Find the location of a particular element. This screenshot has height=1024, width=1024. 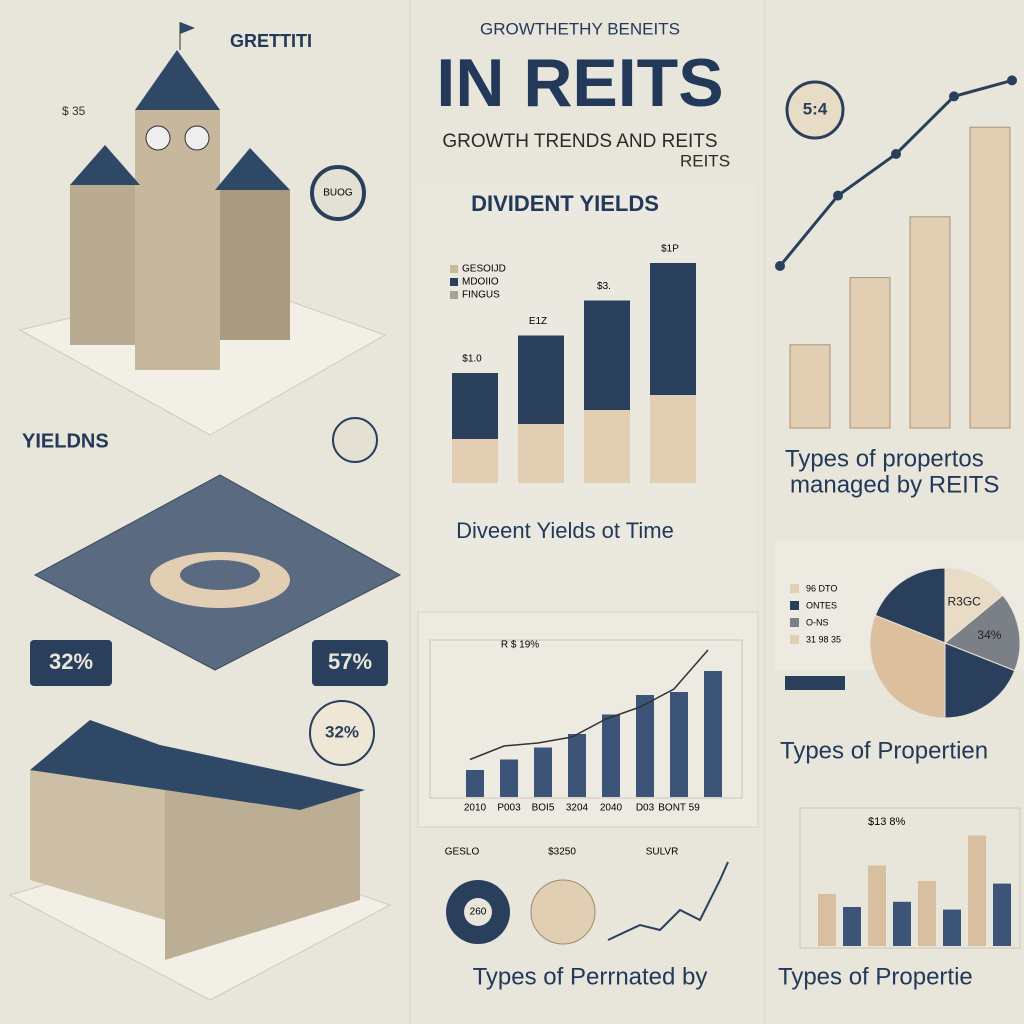

slice-label: 34% is located at coordinates (989, 635).